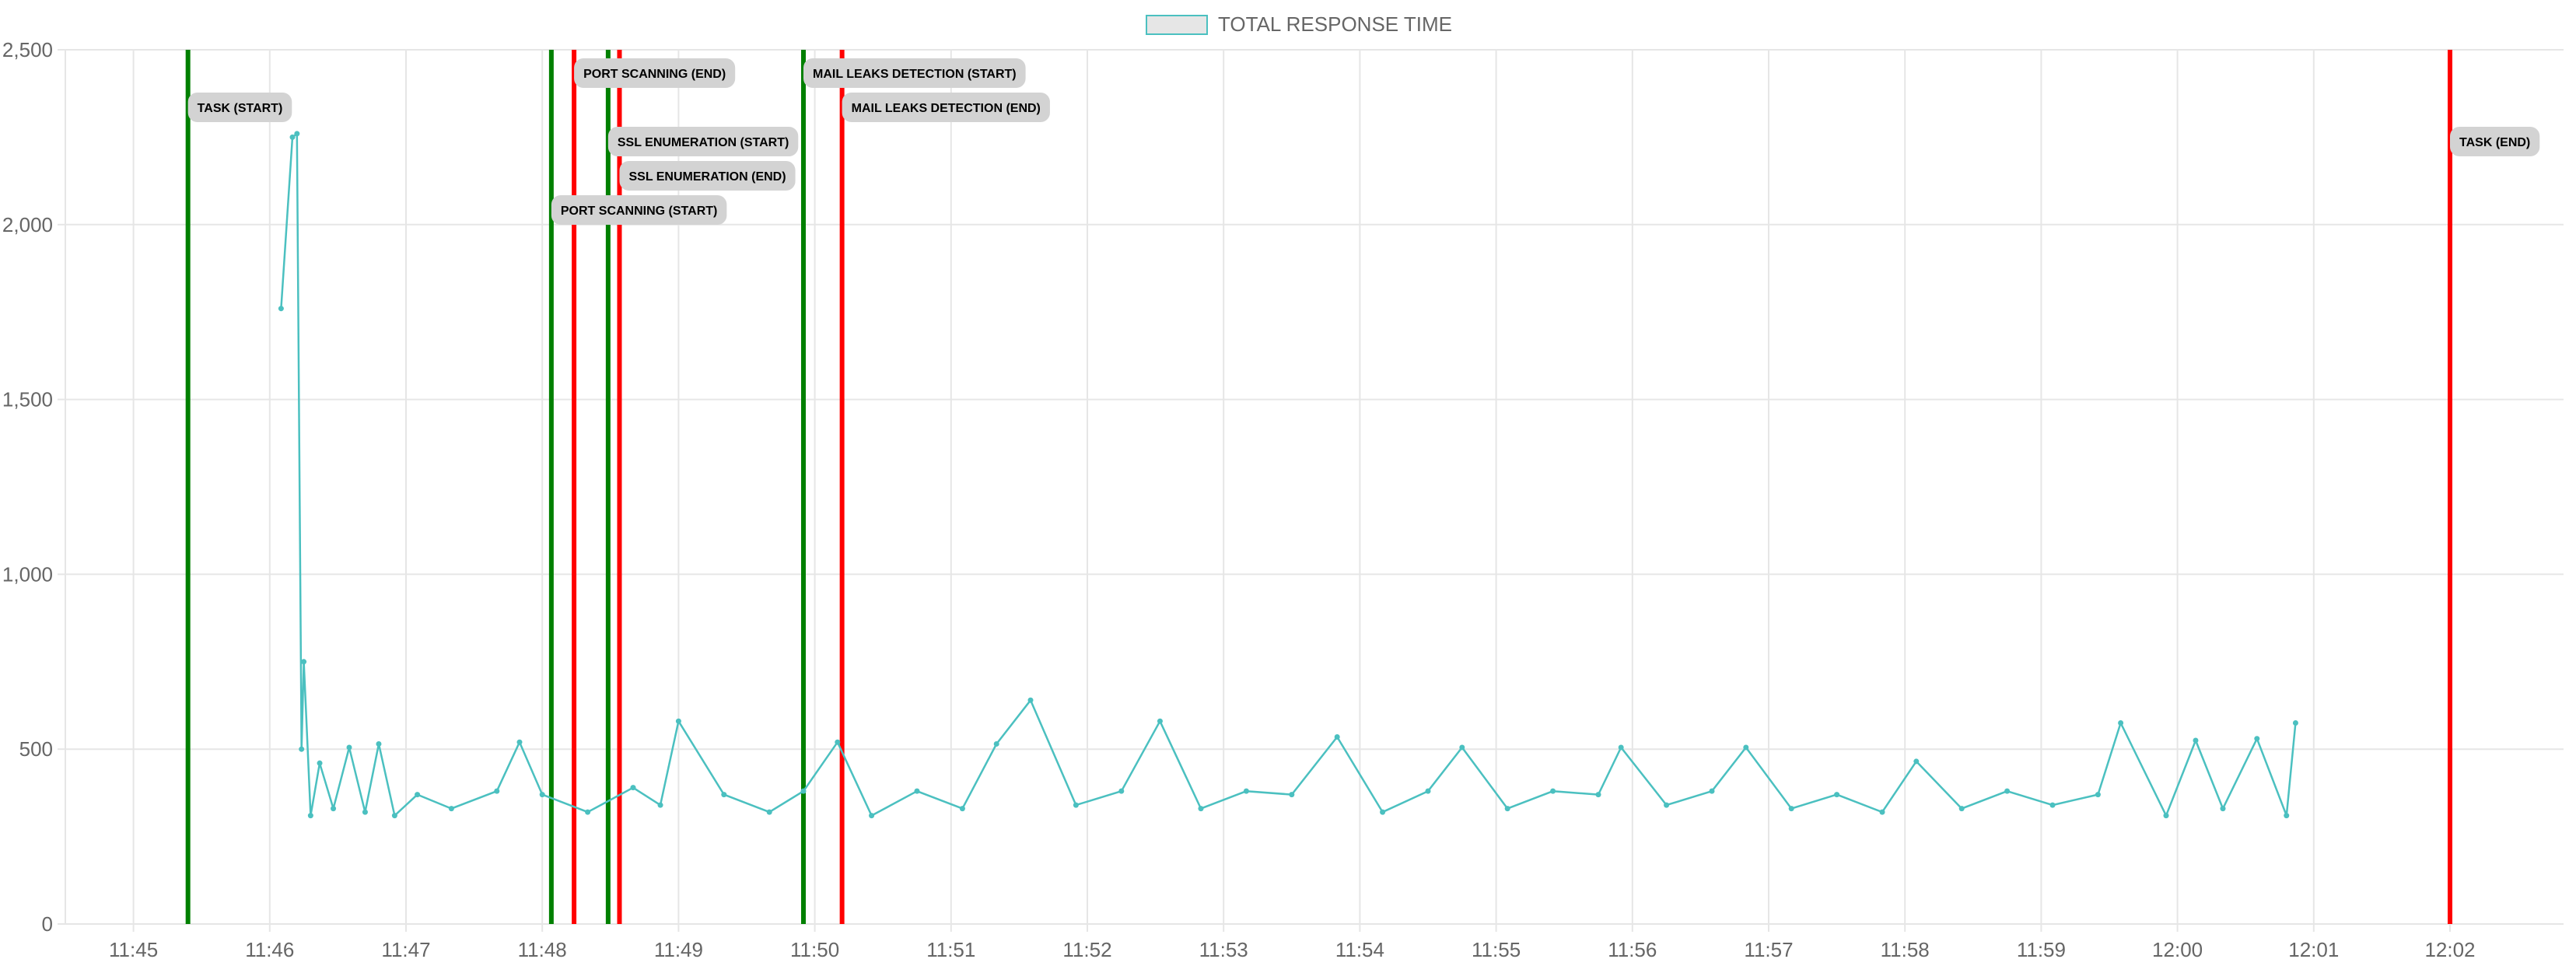  Describe the element at coordinates (2313, 950) in the screenshot. I see `x-tick-label: 12:01` at that location.